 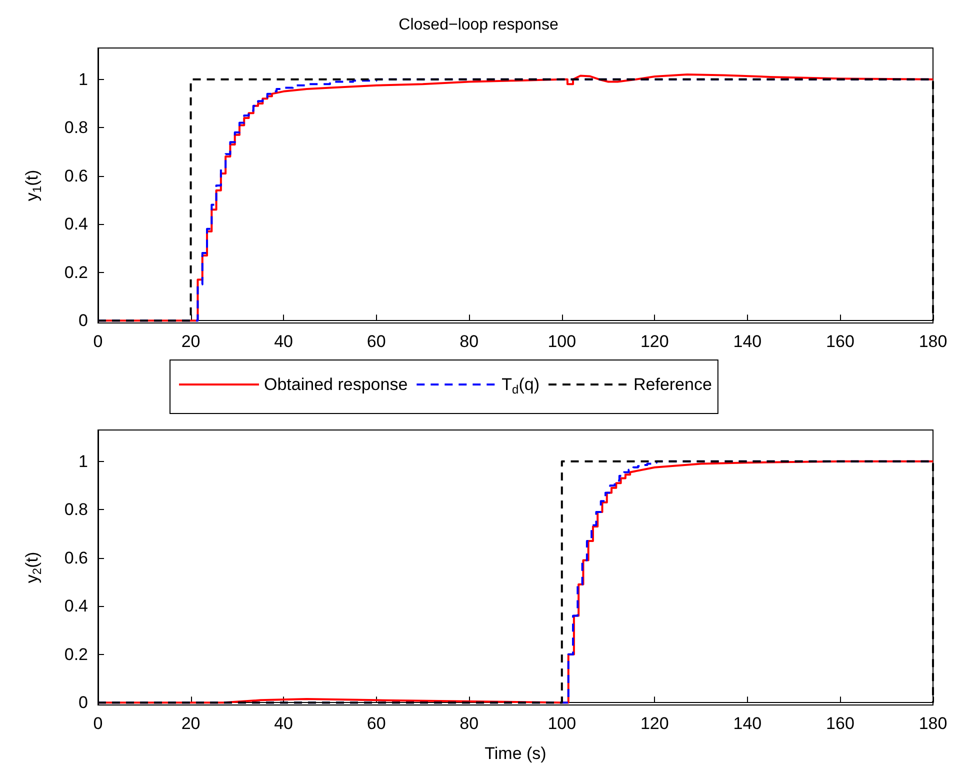 What do you see at coordinates (33, 568) in the screenshot?
I see `y-axis-title: y2(t)` at bounding box center [33, 568].